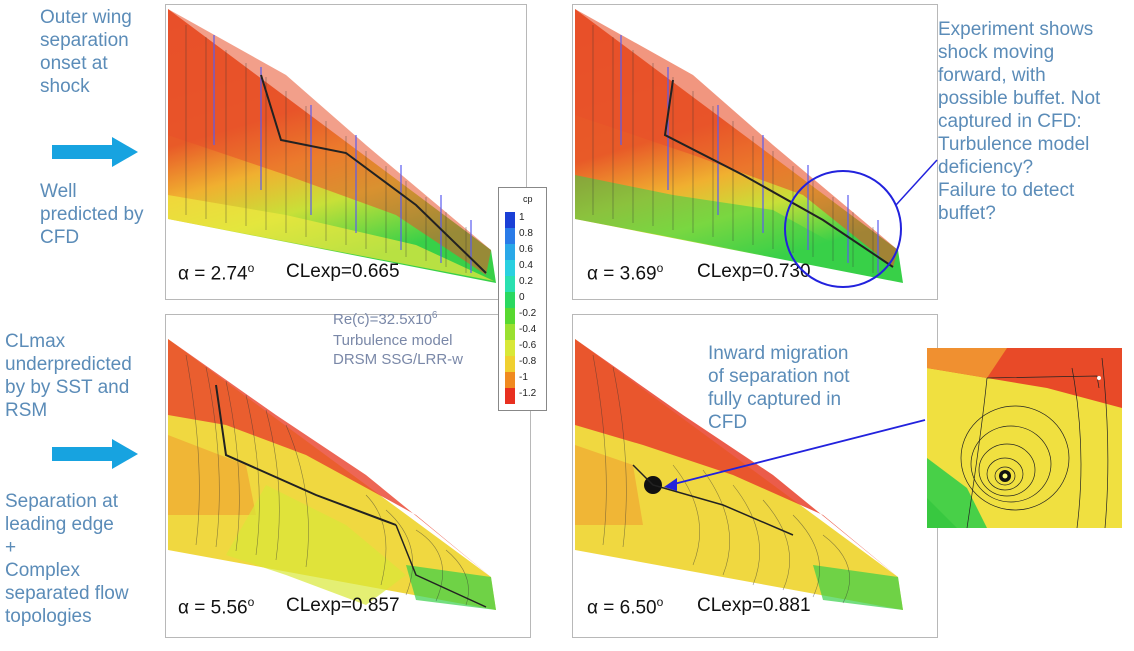  I want to click on note-outer-wing-separation: Outer wing separation onset at shock, so click(86, 52).